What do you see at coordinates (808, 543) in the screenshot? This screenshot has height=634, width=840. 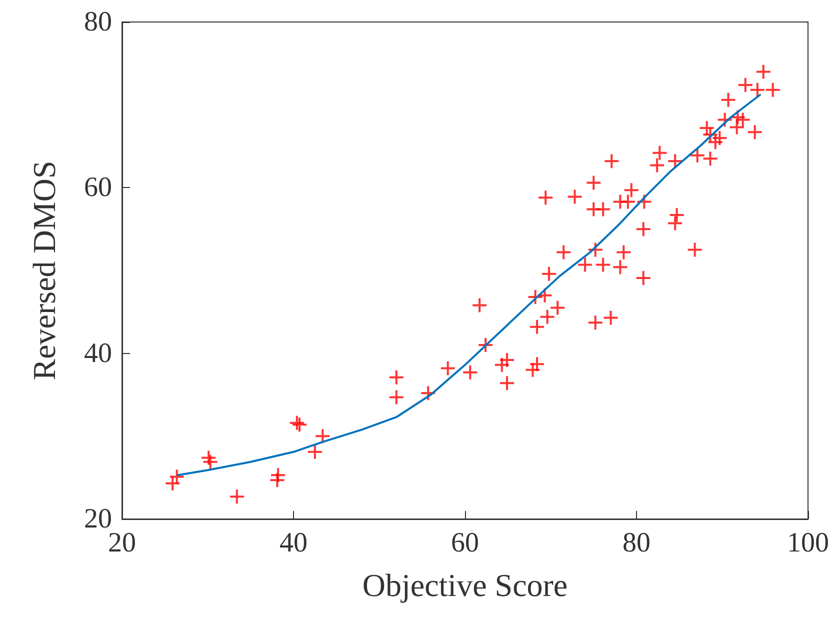 I see `x-tick-label: 100` at bounding box center [808, 543].